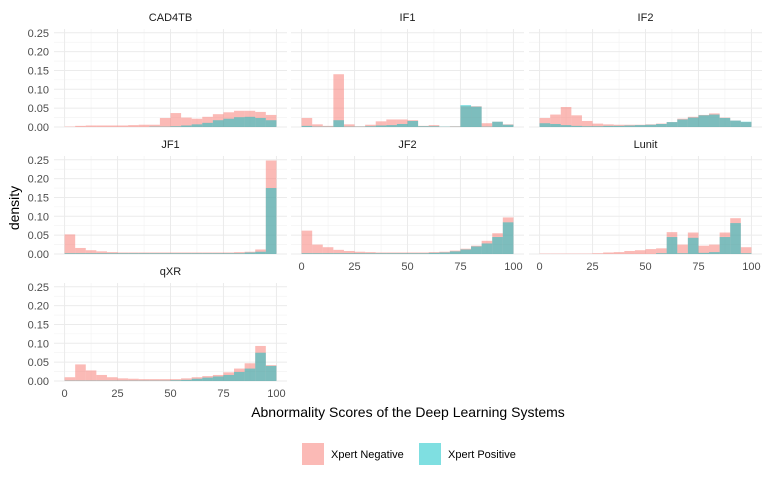 The height and width of the screenshot is (480, 768). What do you see at coordinates (407, 145) in the screenshot?
I see `panel-title: JF2` at bounding box center [407, 145].